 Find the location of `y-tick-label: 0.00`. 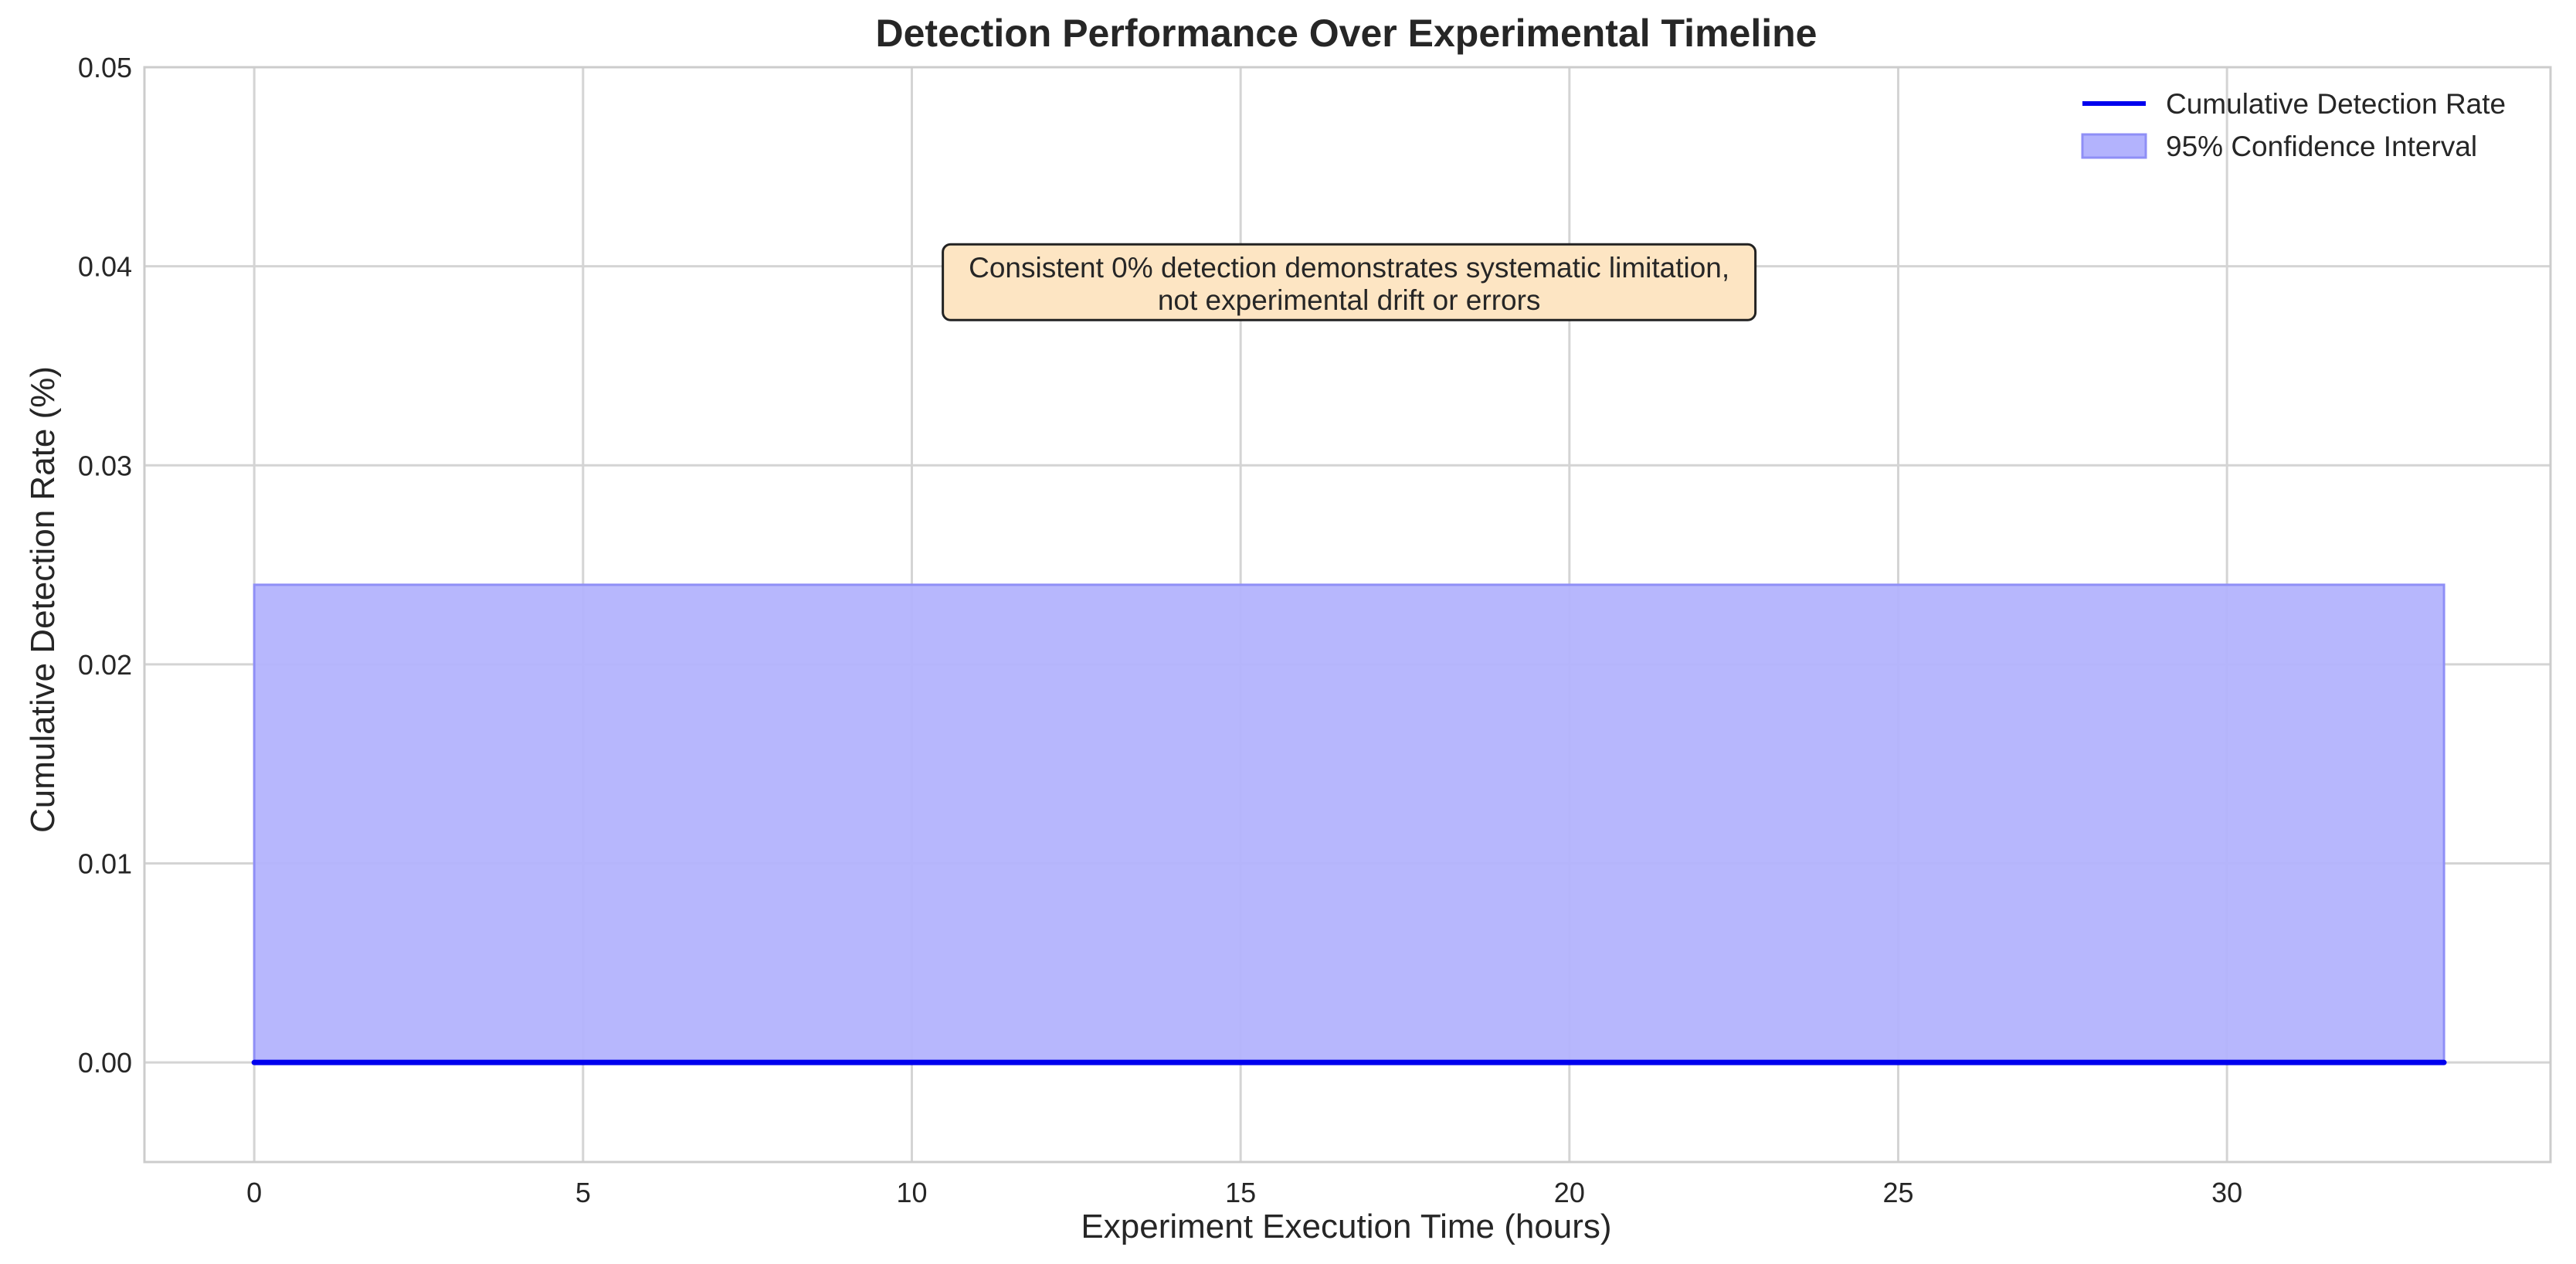

y-tick-label: 0.00 is located at coordinates (105, 1063).